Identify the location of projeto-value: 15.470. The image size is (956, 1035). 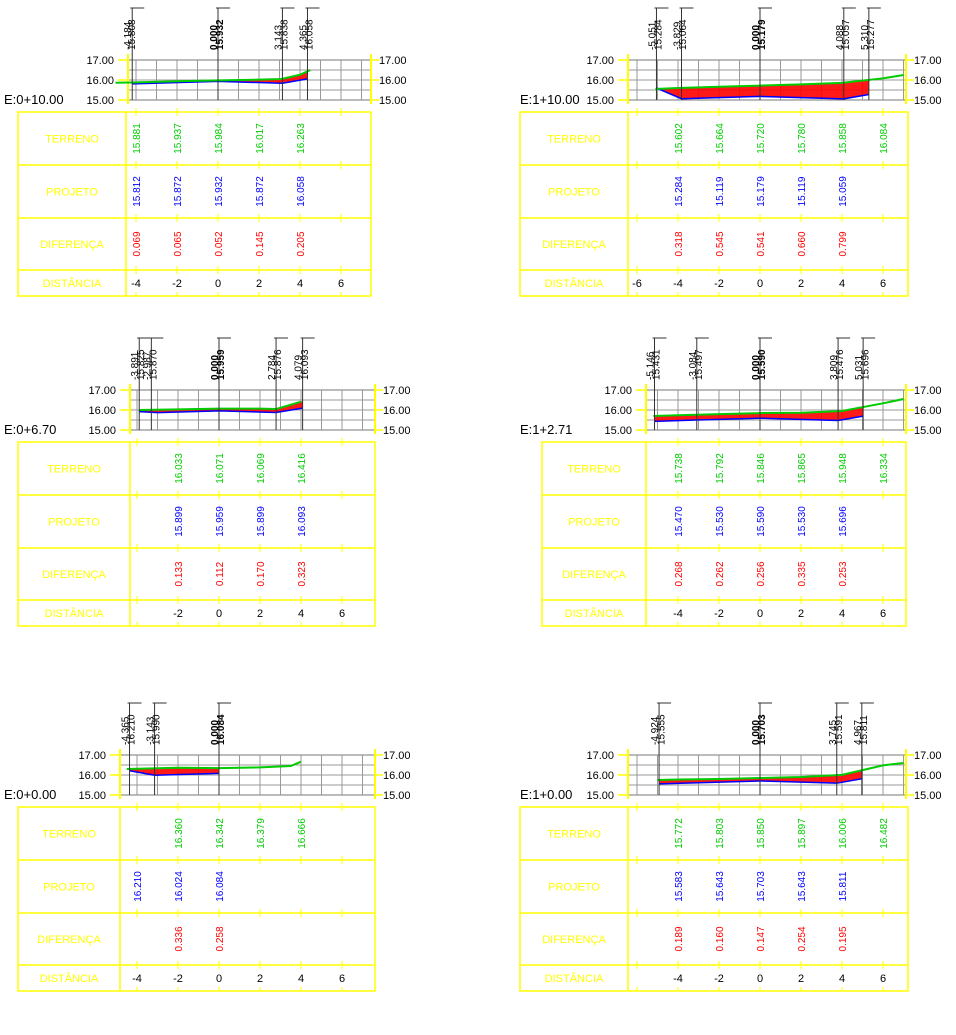
(679, 521).